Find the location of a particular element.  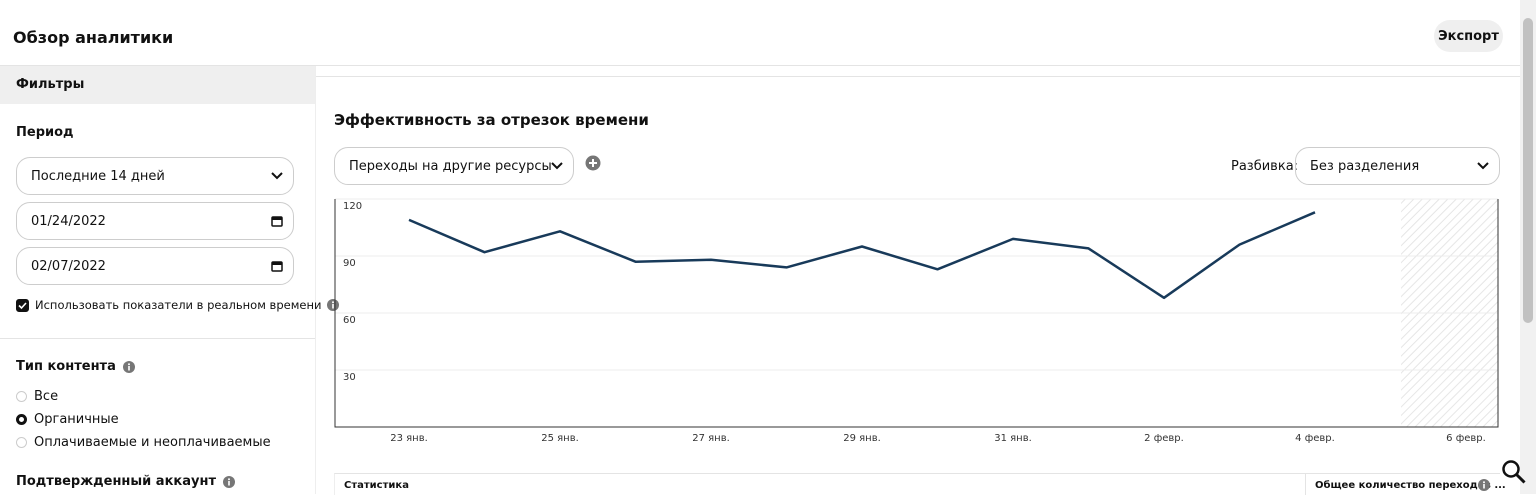

filters-heading: Фильтры is located at coordinates (157, 85).